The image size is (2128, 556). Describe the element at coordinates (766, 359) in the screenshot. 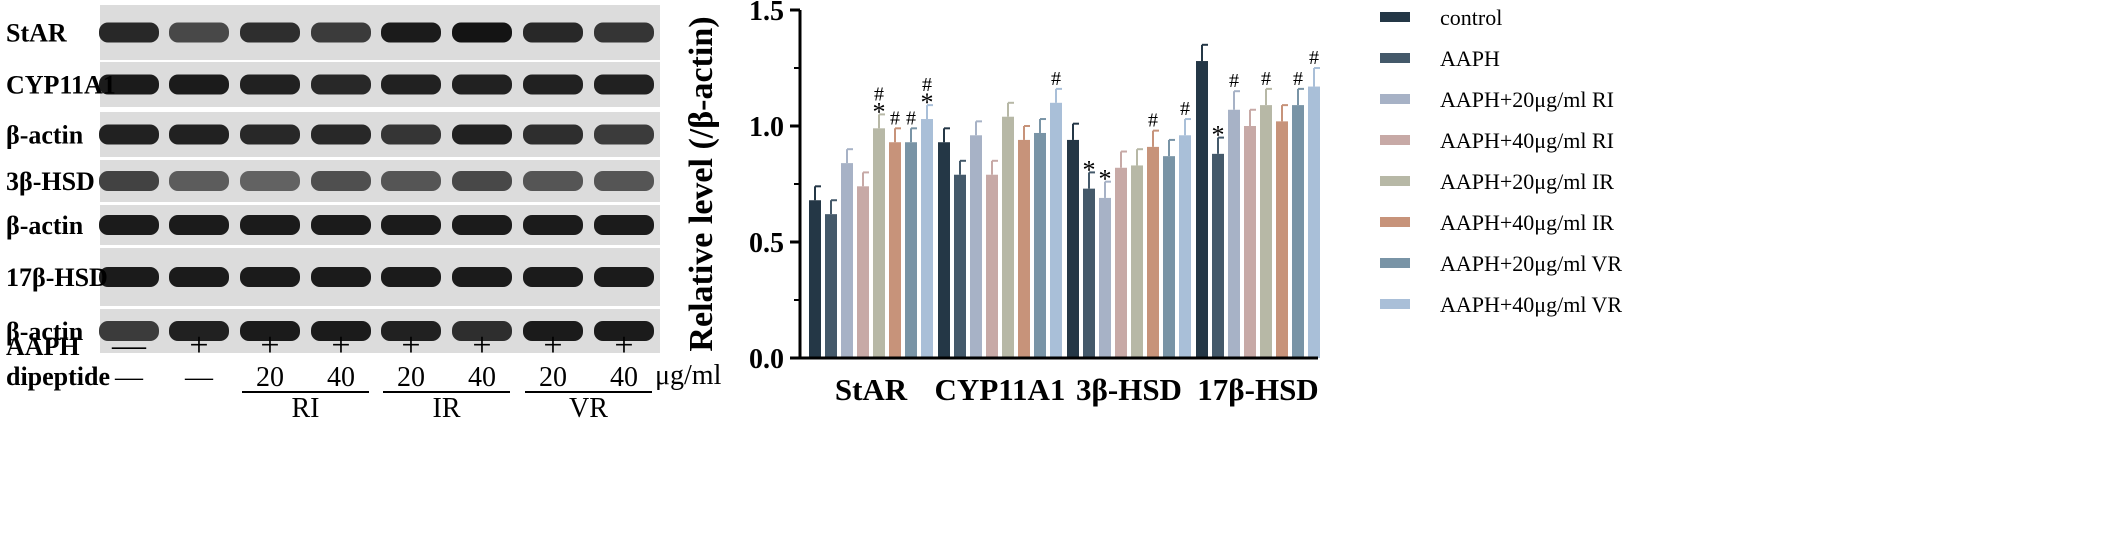

I see `y-tick-label: 0.0` at that location.